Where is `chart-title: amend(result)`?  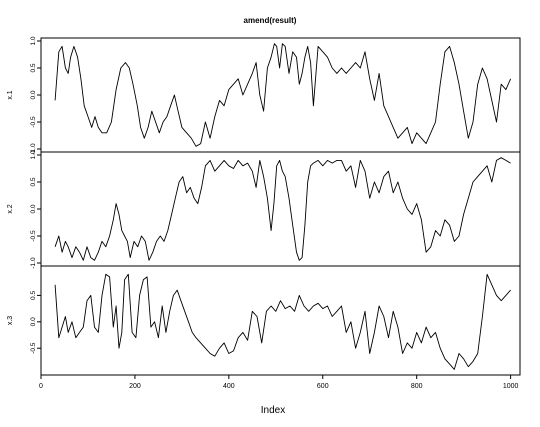
chart-title: amend(result) is located at coordinates (270, 20).